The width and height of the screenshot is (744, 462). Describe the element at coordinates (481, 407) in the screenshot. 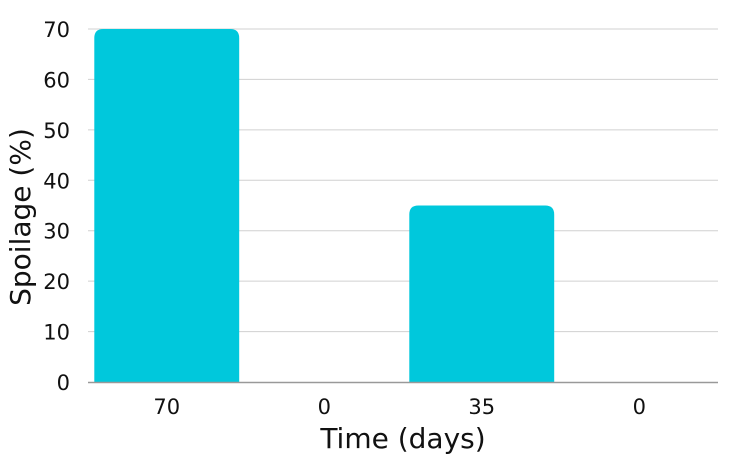

I see `x-tick-label: 35` at that location.